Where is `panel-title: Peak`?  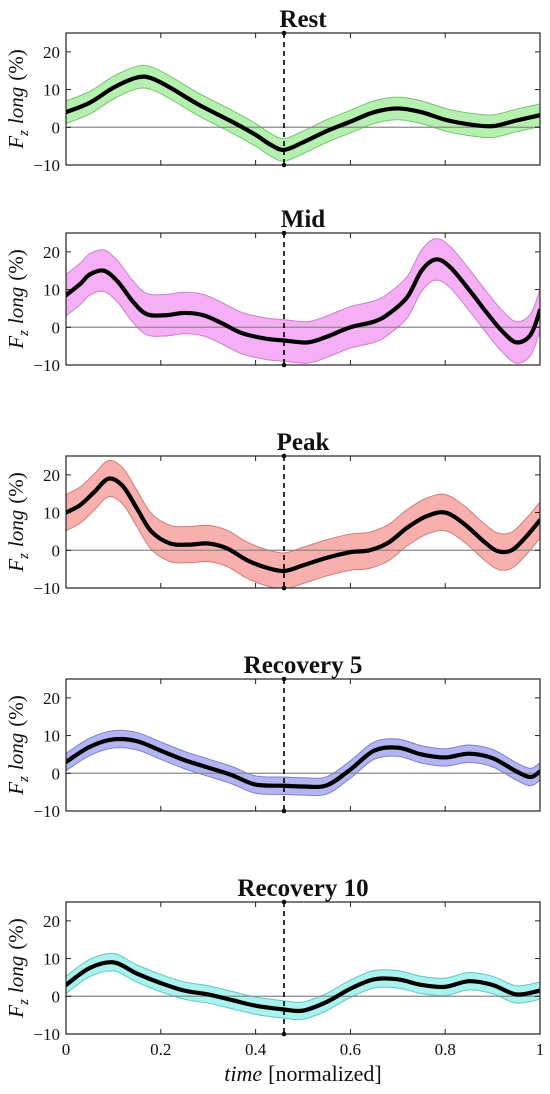
panel-title: Peak is located at coordinates (303, 442).